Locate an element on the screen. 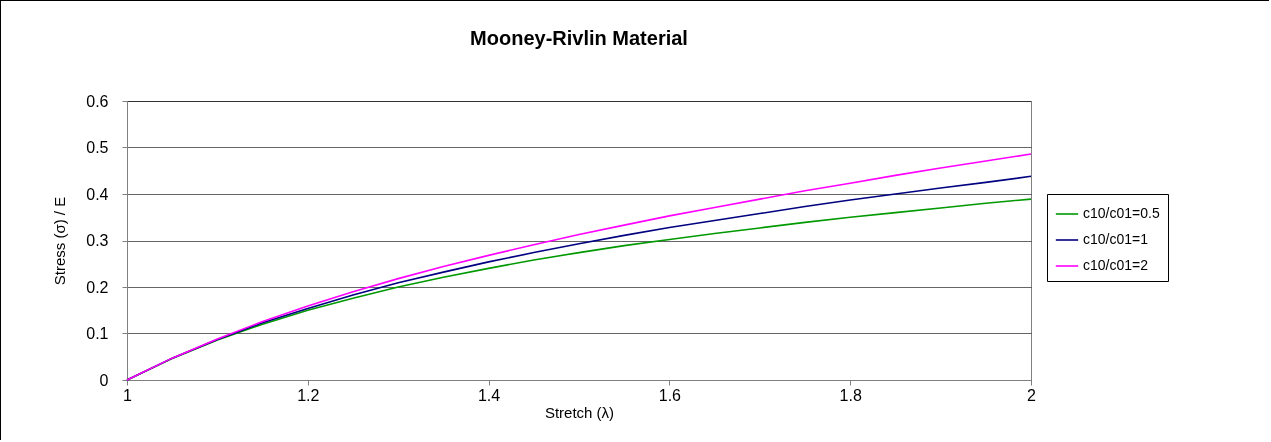  x-tick-label: 1.4 is located at coordinates (489, 395).